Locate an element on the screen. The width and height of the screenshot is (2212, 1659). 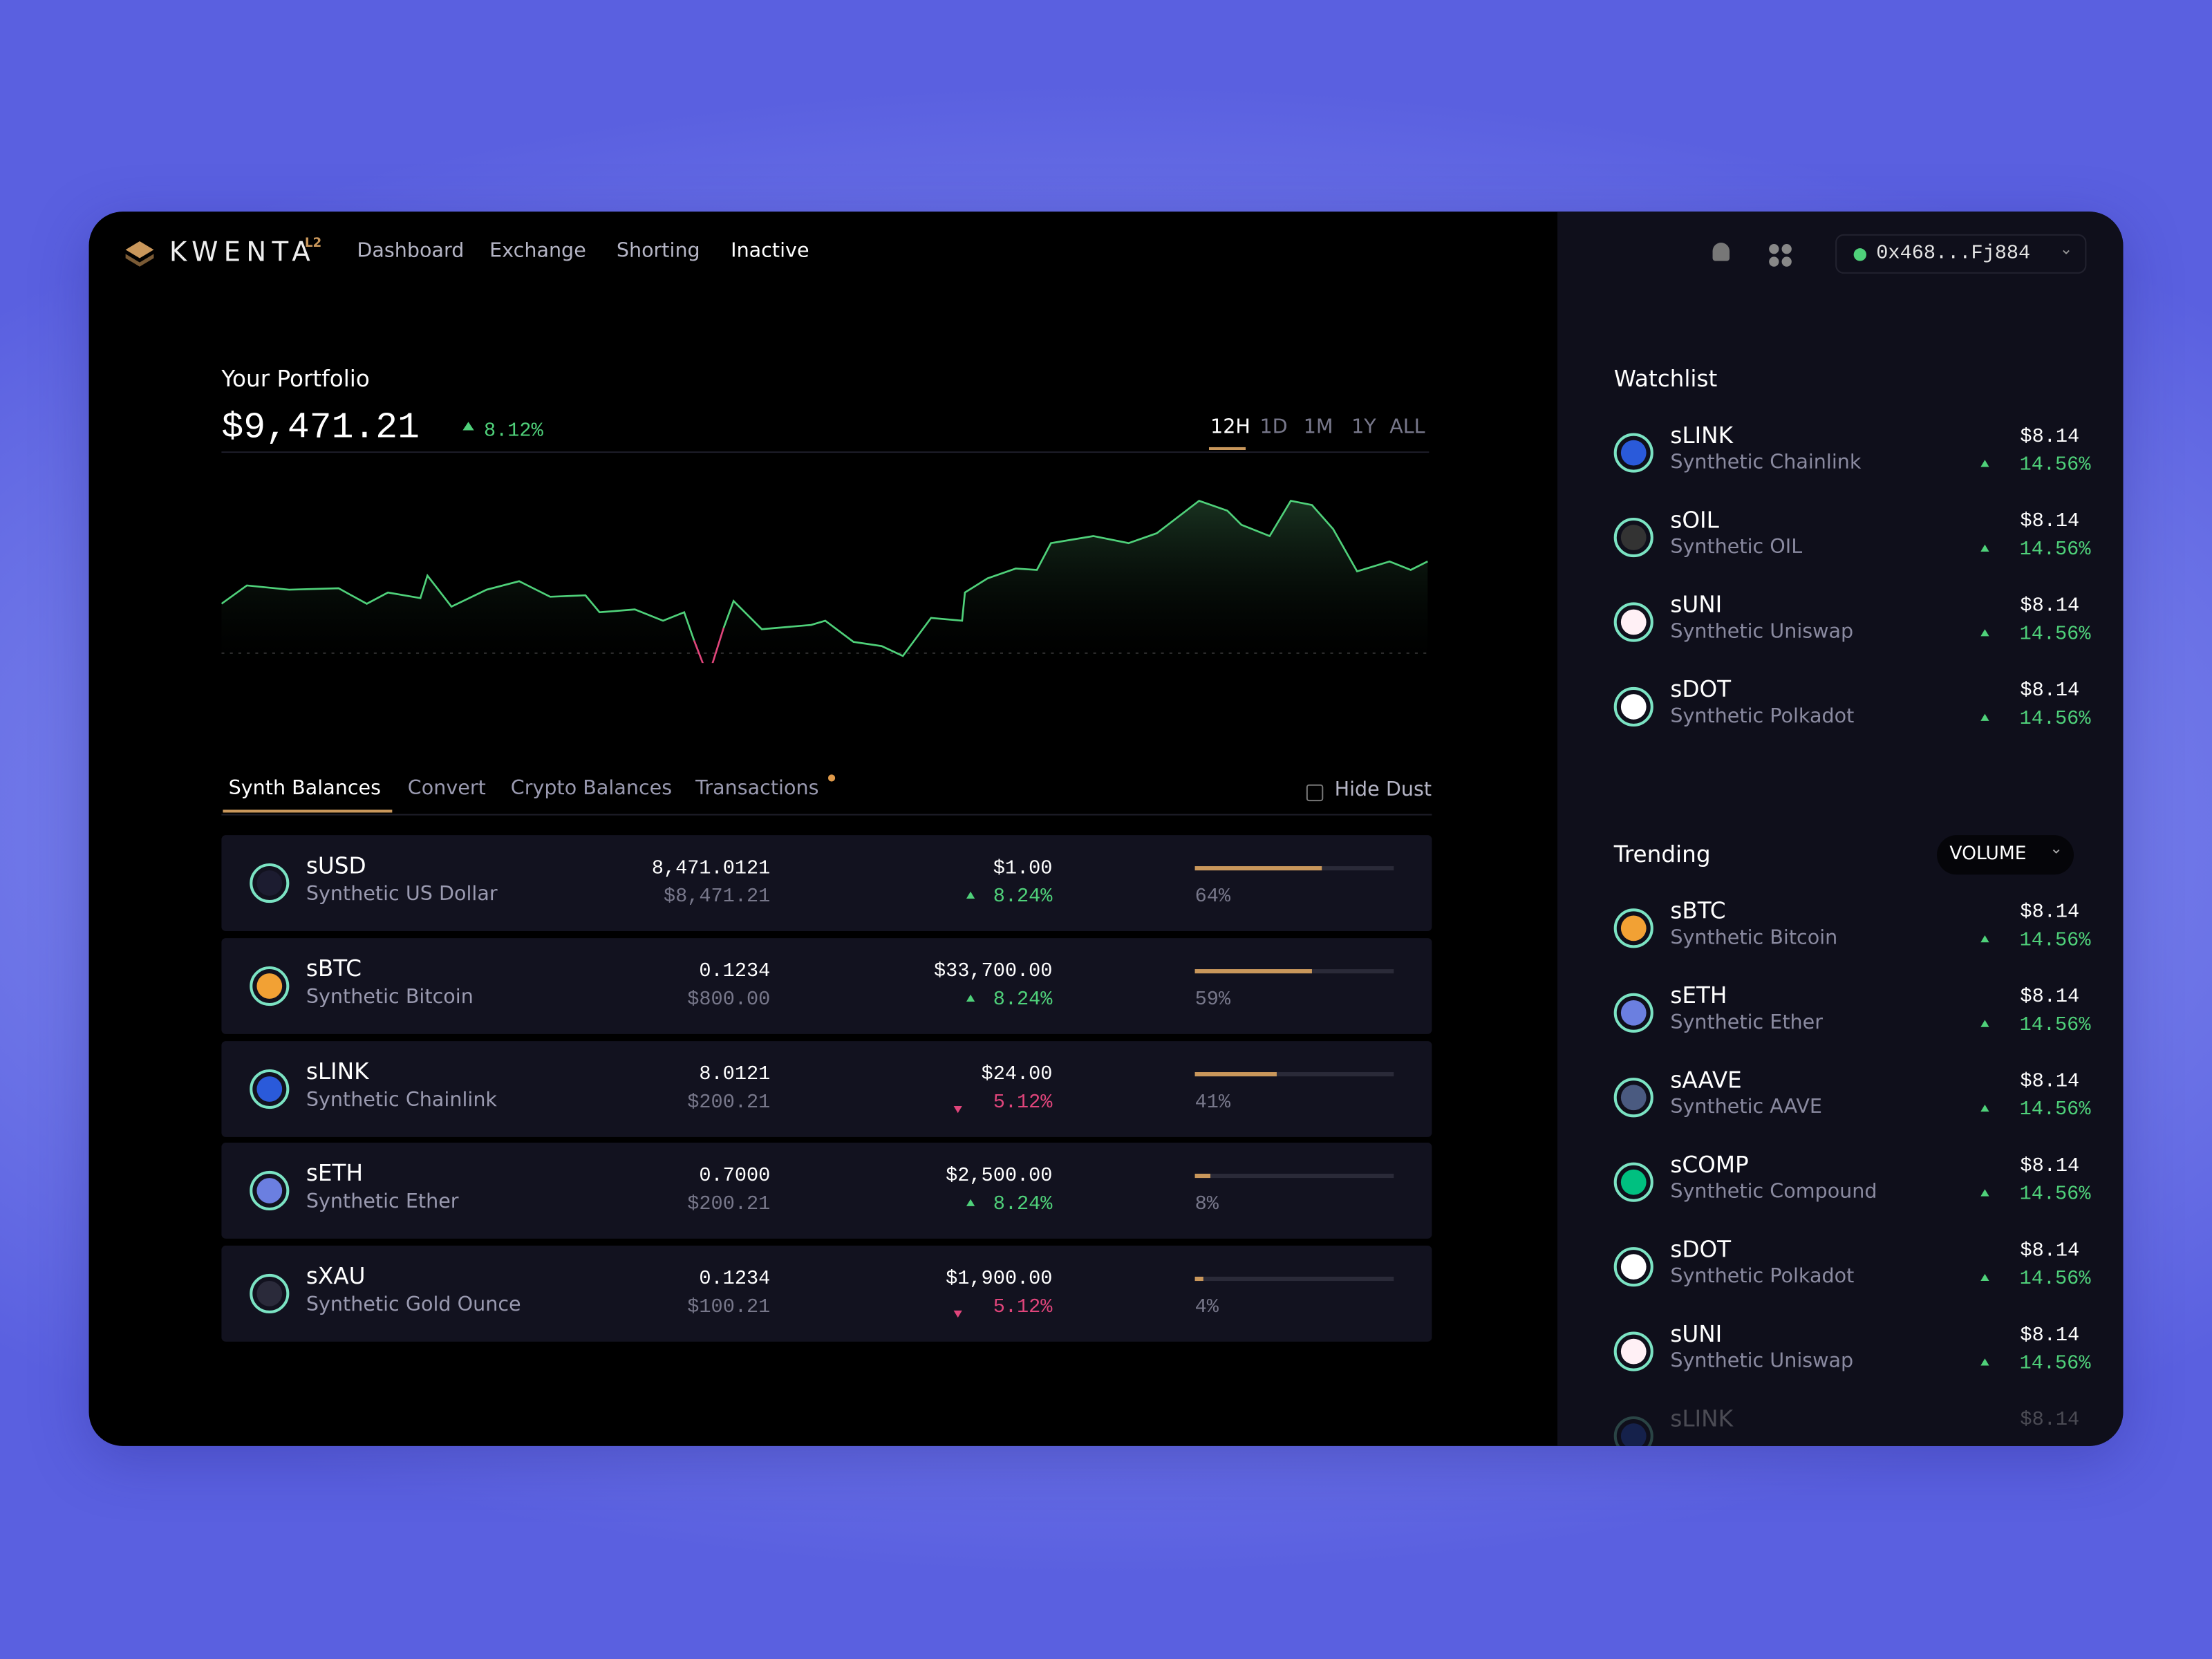
tab: Convert is located at coordinates (446, 789).